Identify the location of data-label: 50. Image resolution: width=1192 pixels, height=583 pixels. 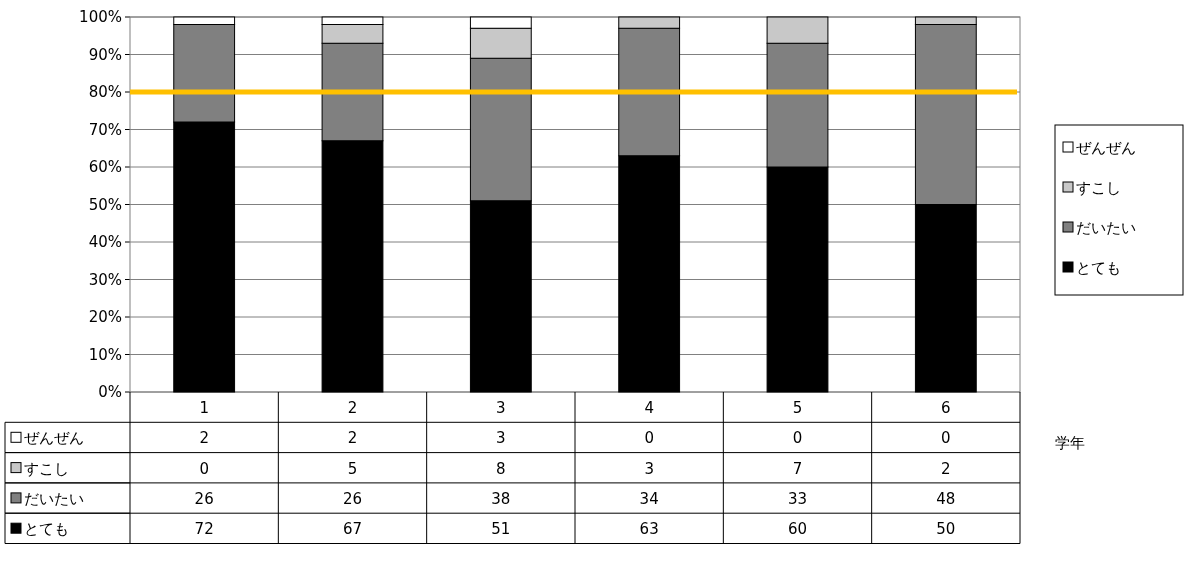
(946, 529).